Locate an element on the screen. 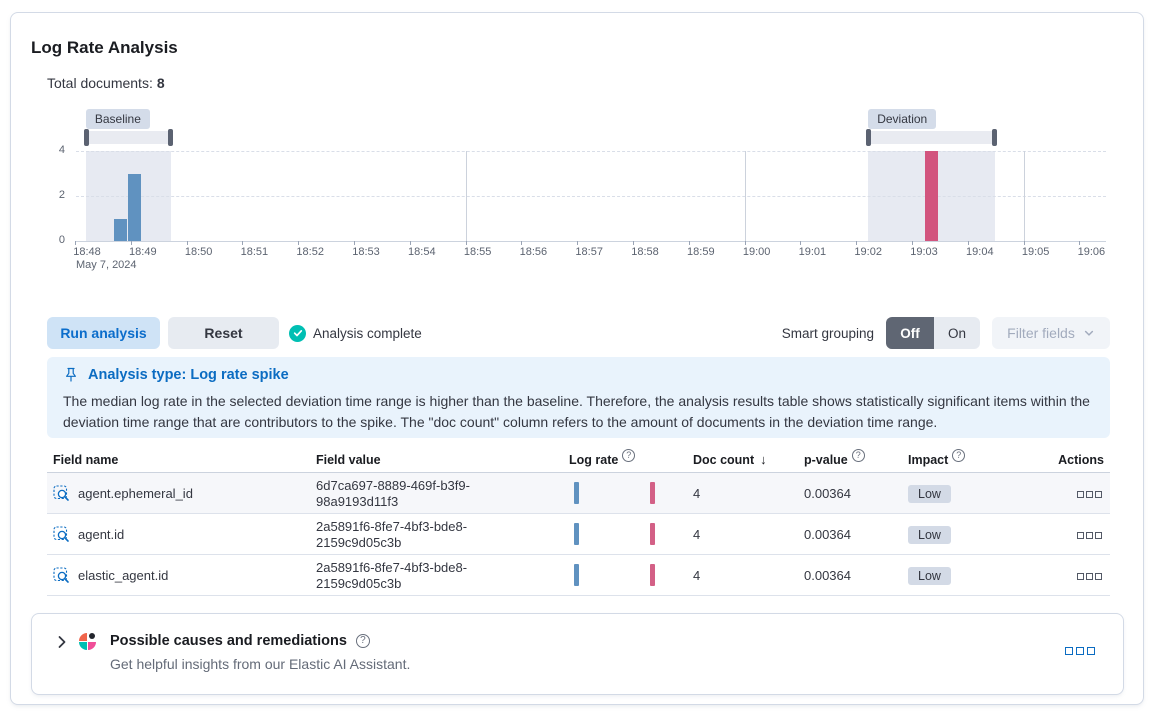 This screenshot has width=1155, height=719. callout-title: Analysis type: Log rate spike is located at coordinates (188, 375).